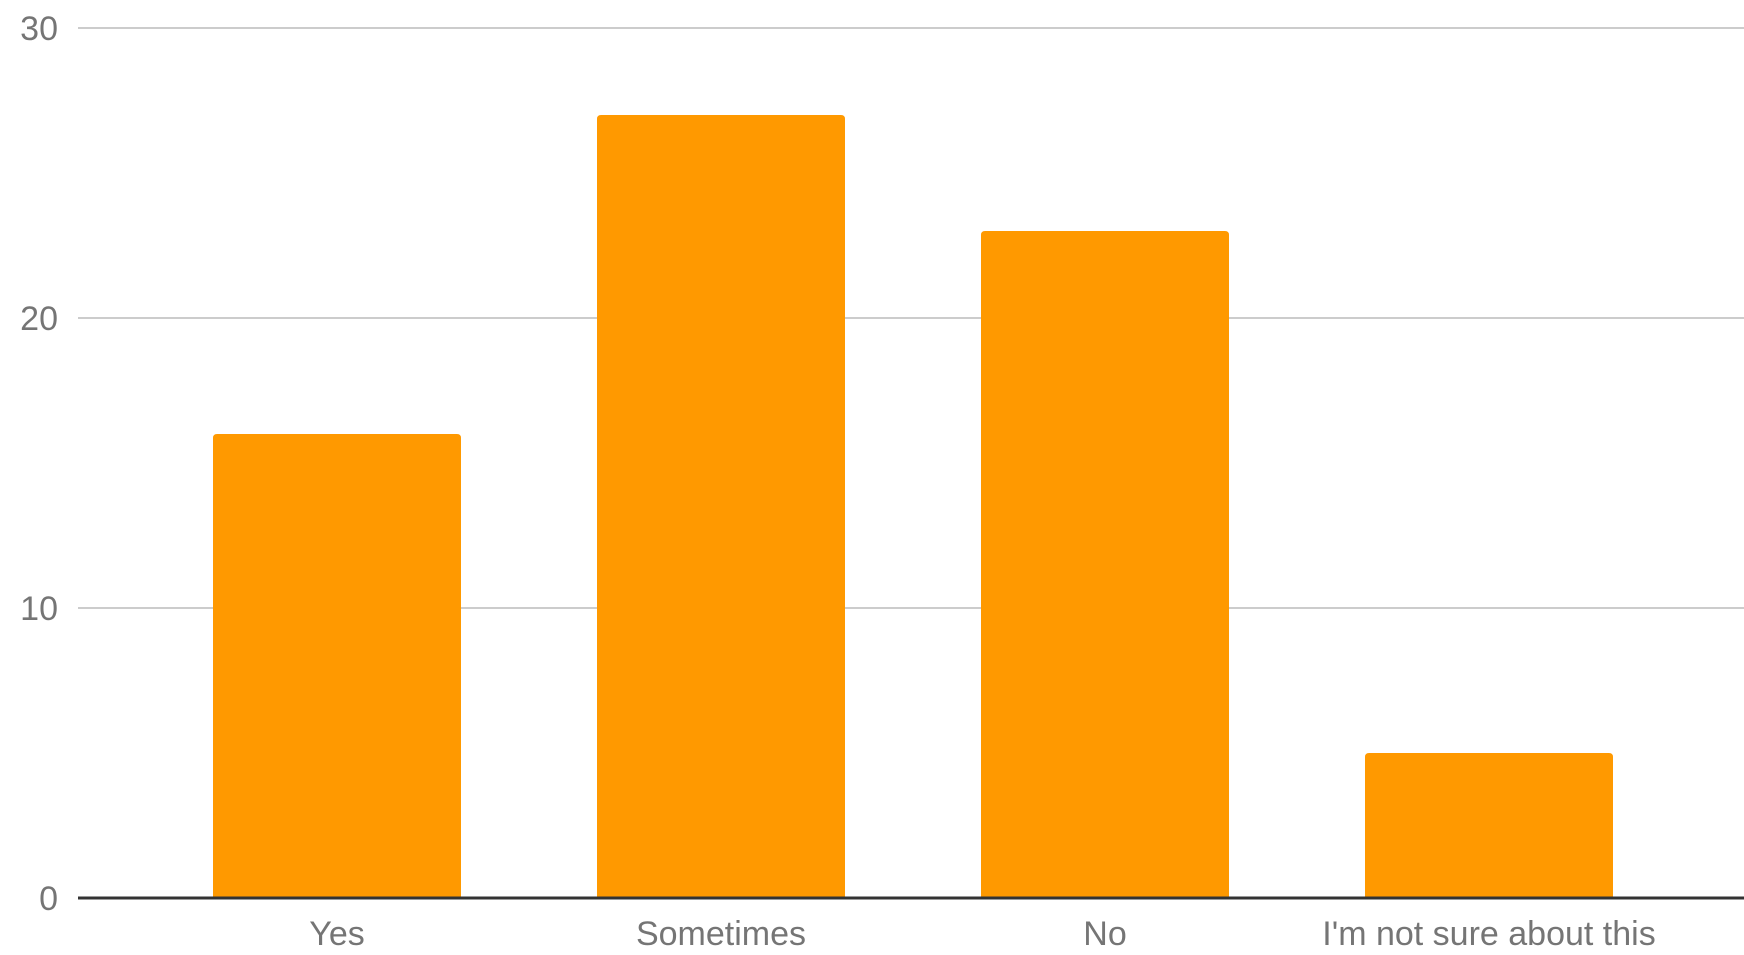  I want to click on x-category-label: Sometimes, so click(721, 934).